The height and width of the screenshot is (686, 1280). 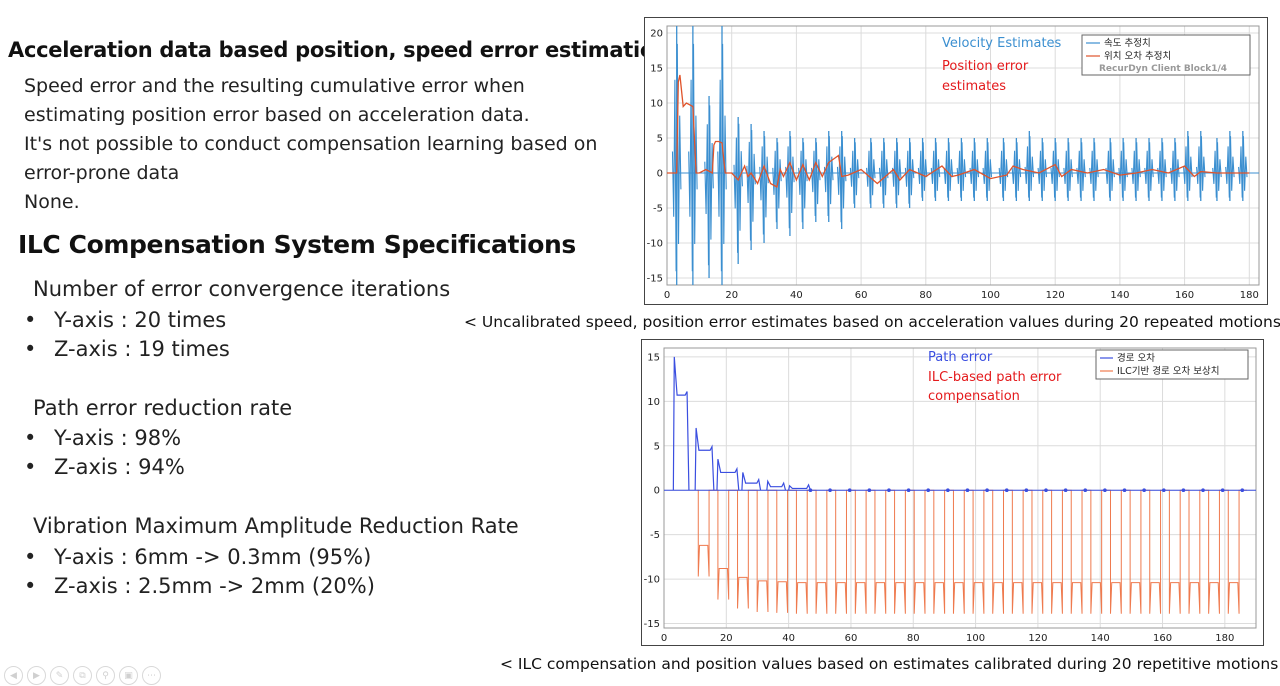 I want to click on pen-icon: ✎, so click(x=59, y=675).